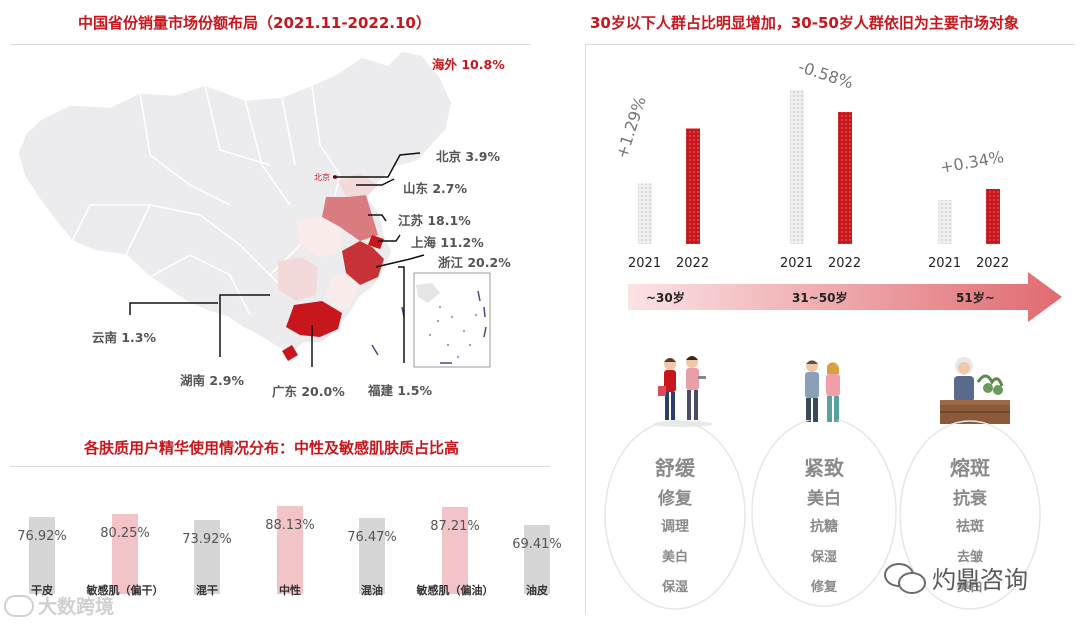 This screenshot has width=1080, height=625. What do you see at coordinates (474, 262) in the screenshot?
I see `region-label-zhejiang: 浙江 20.2%` at bounding box center [474, 262].